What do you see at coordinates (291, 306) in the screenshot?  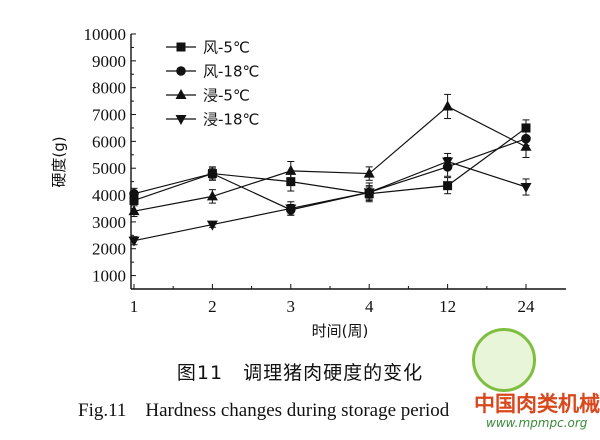 I see `x-tick-label: 3` at bounding box center [291, 306].